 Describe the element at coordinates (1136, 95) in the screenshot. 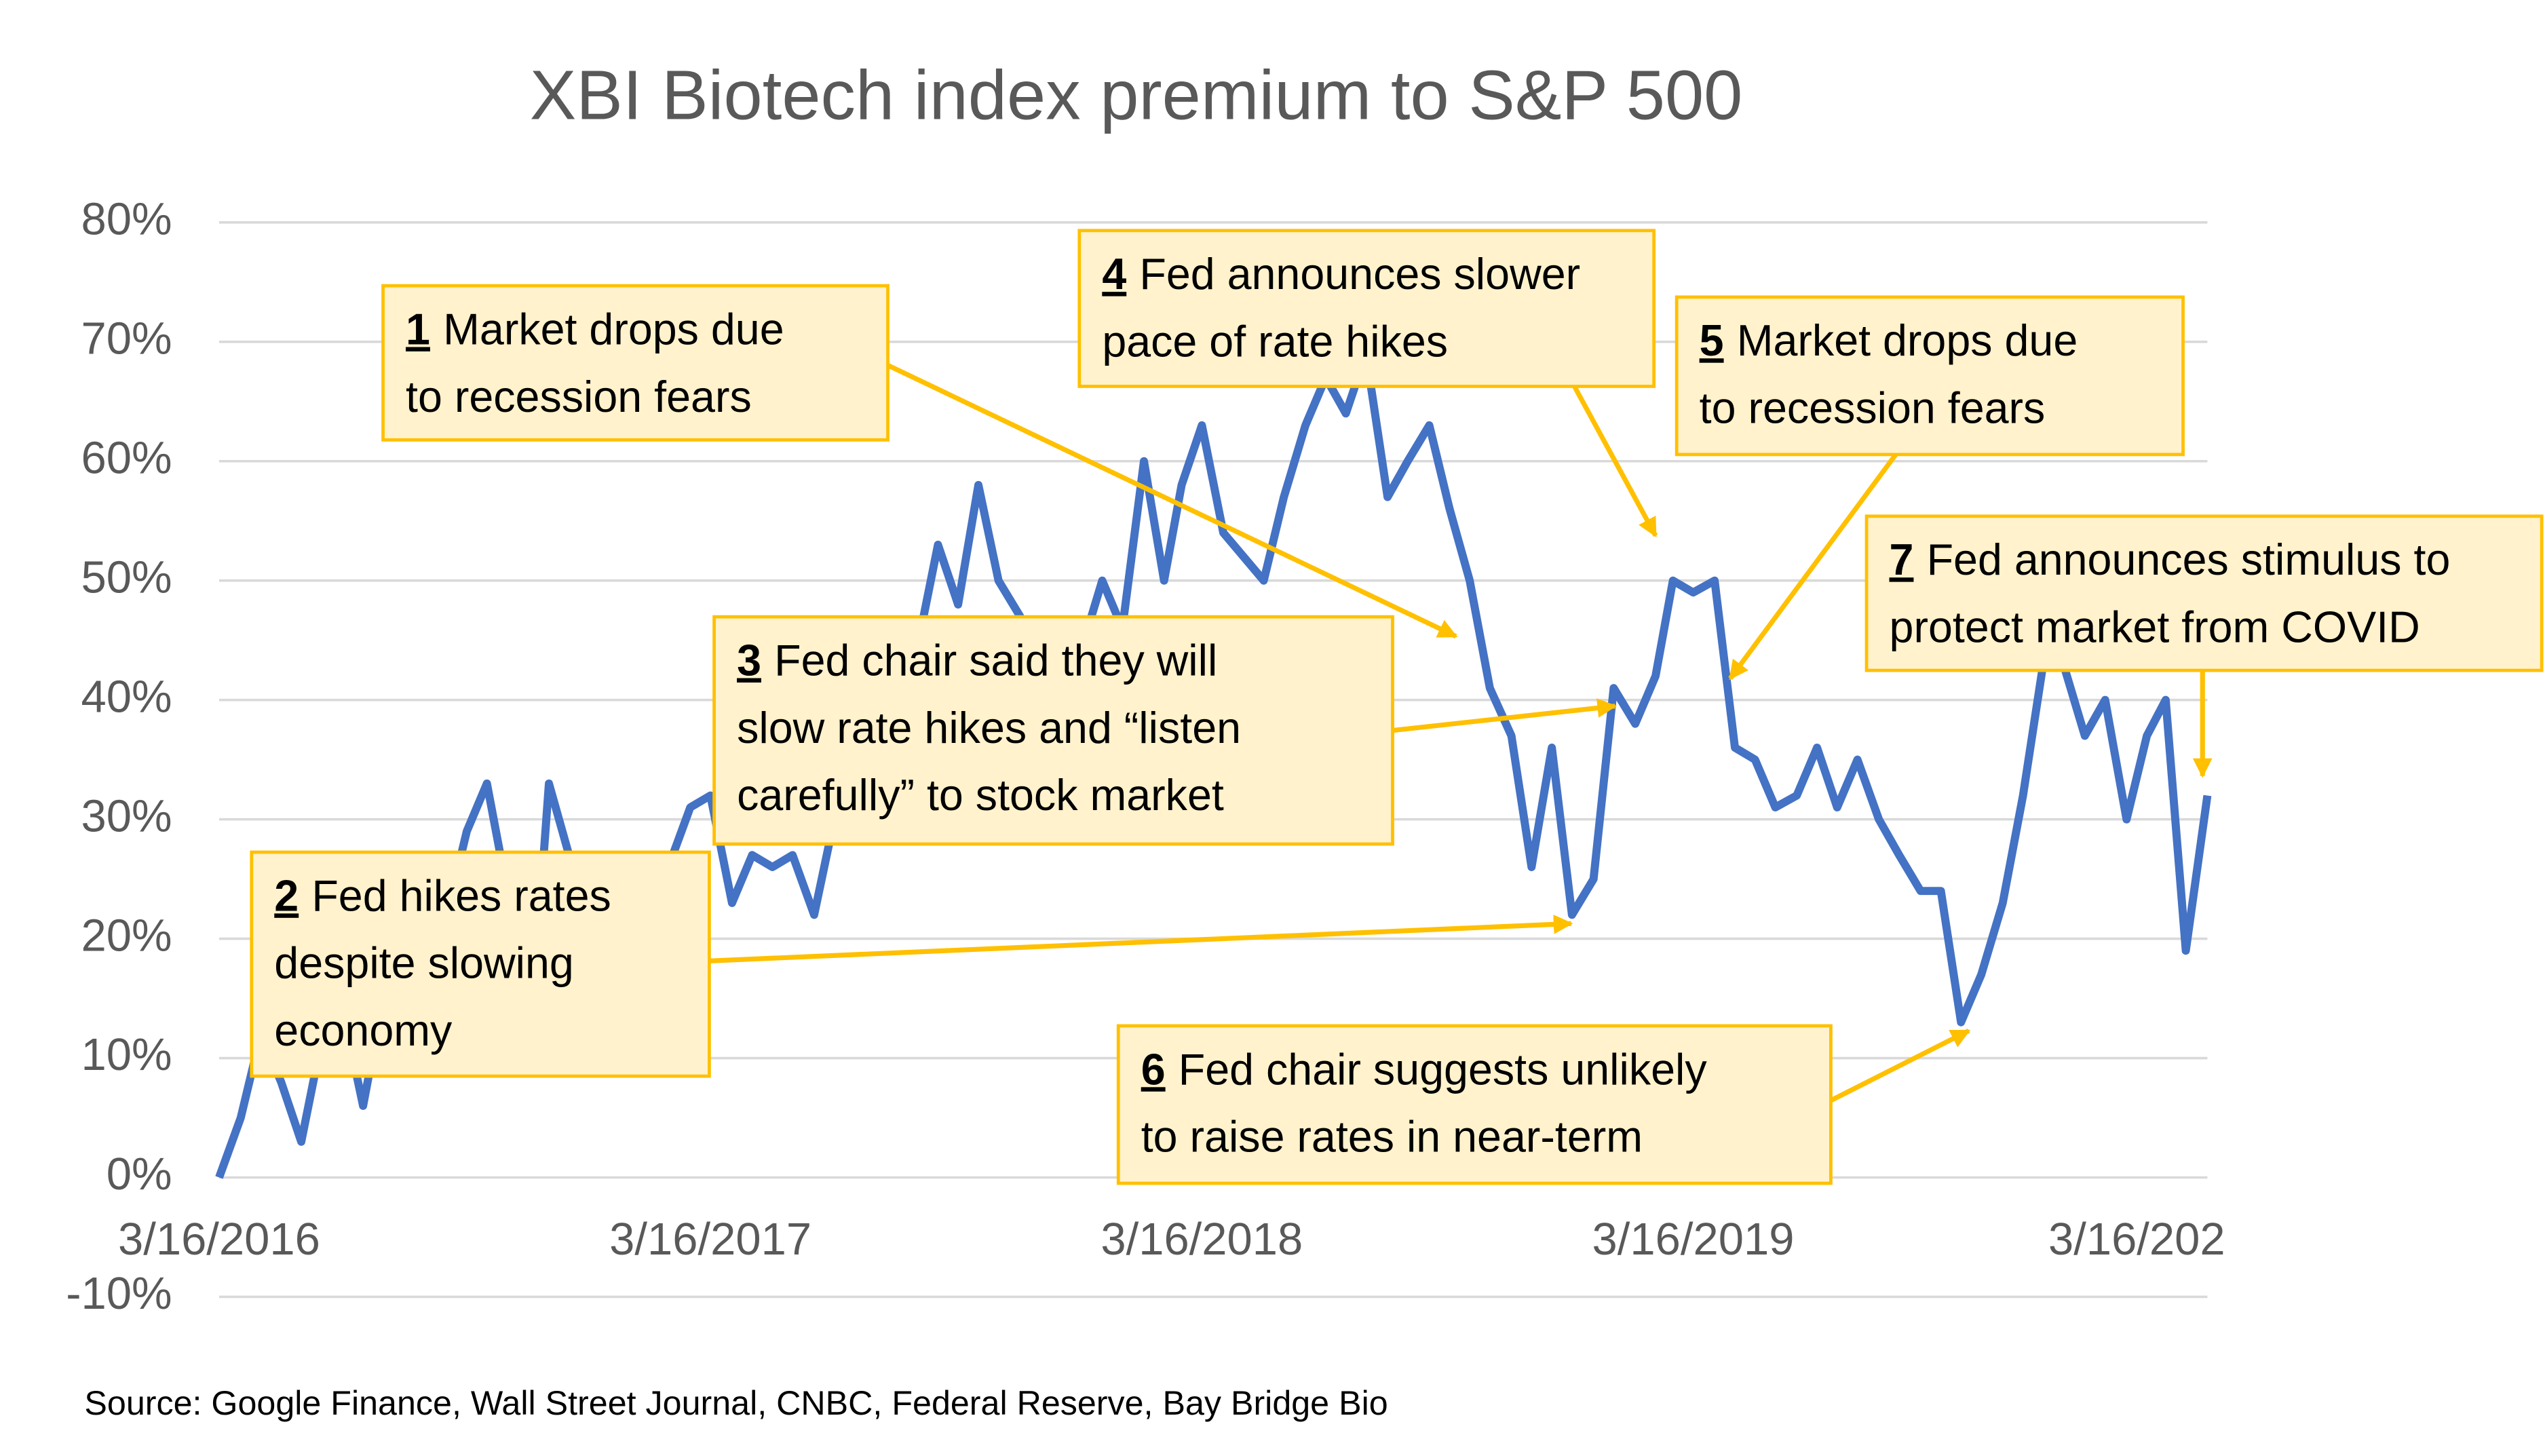

I see `chart-title: XBI Biotech index premium to S&P 500` at that location.